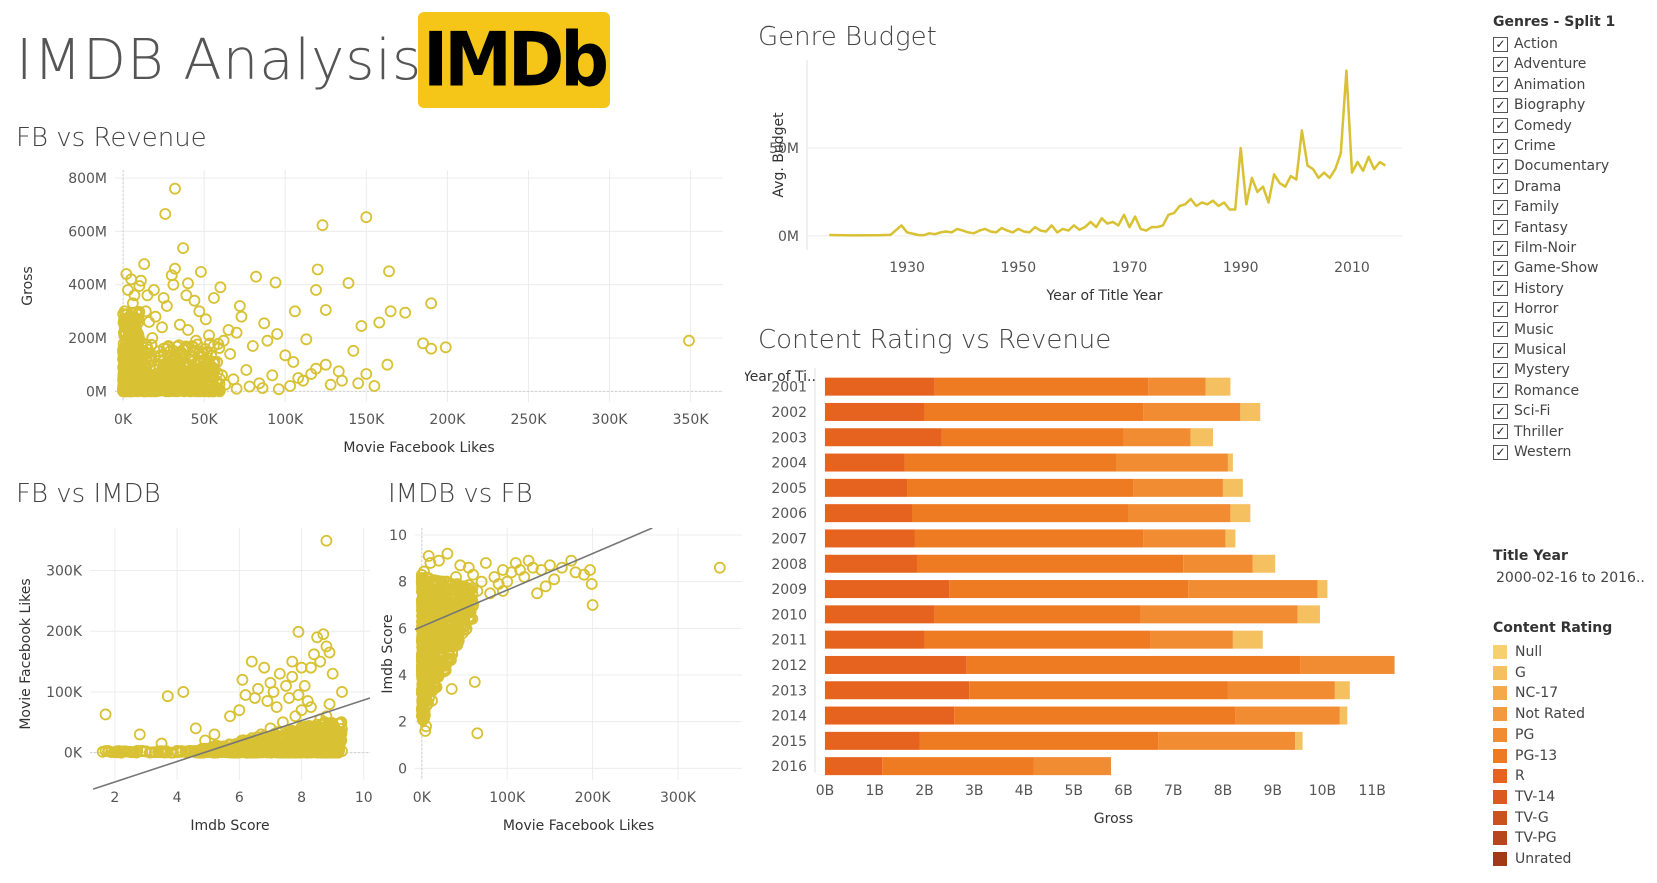  I want to click on legend-item: PG, so click(1513, 735).